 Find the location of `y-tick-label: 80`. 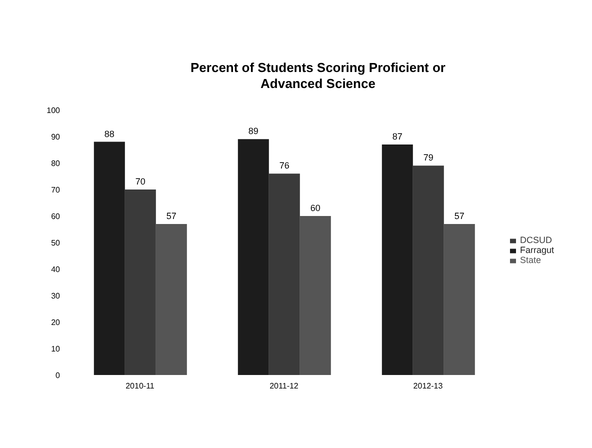

y-tick-label: 80 is located at coordinates (56, 163).